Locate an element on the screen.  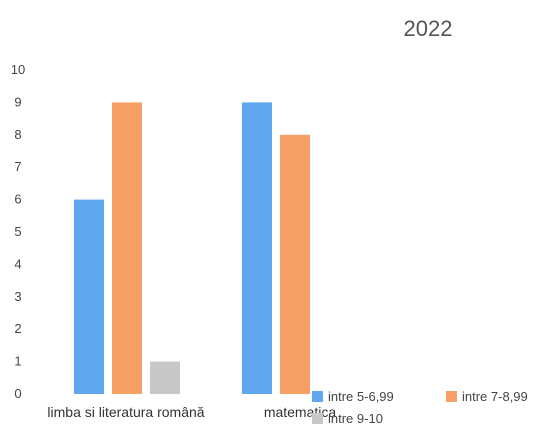
y-tick-label: 5 is located at coordinates (17, 231).